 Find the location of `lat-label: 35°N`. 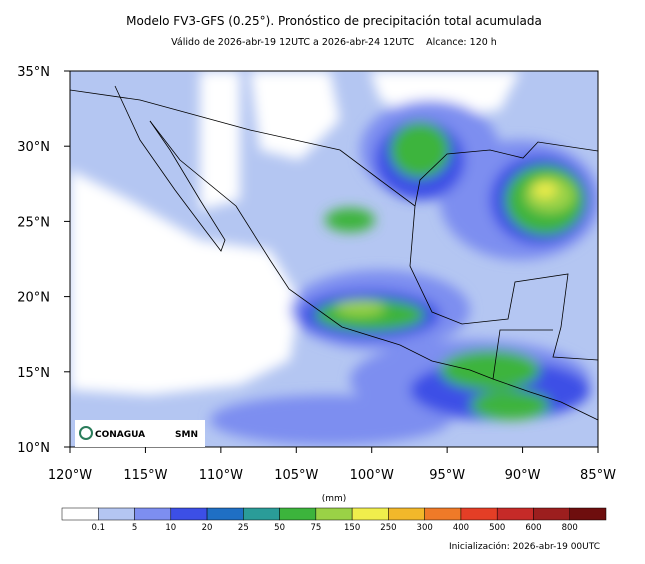

lat-label: 35°N is located at coordinates (33, 72).